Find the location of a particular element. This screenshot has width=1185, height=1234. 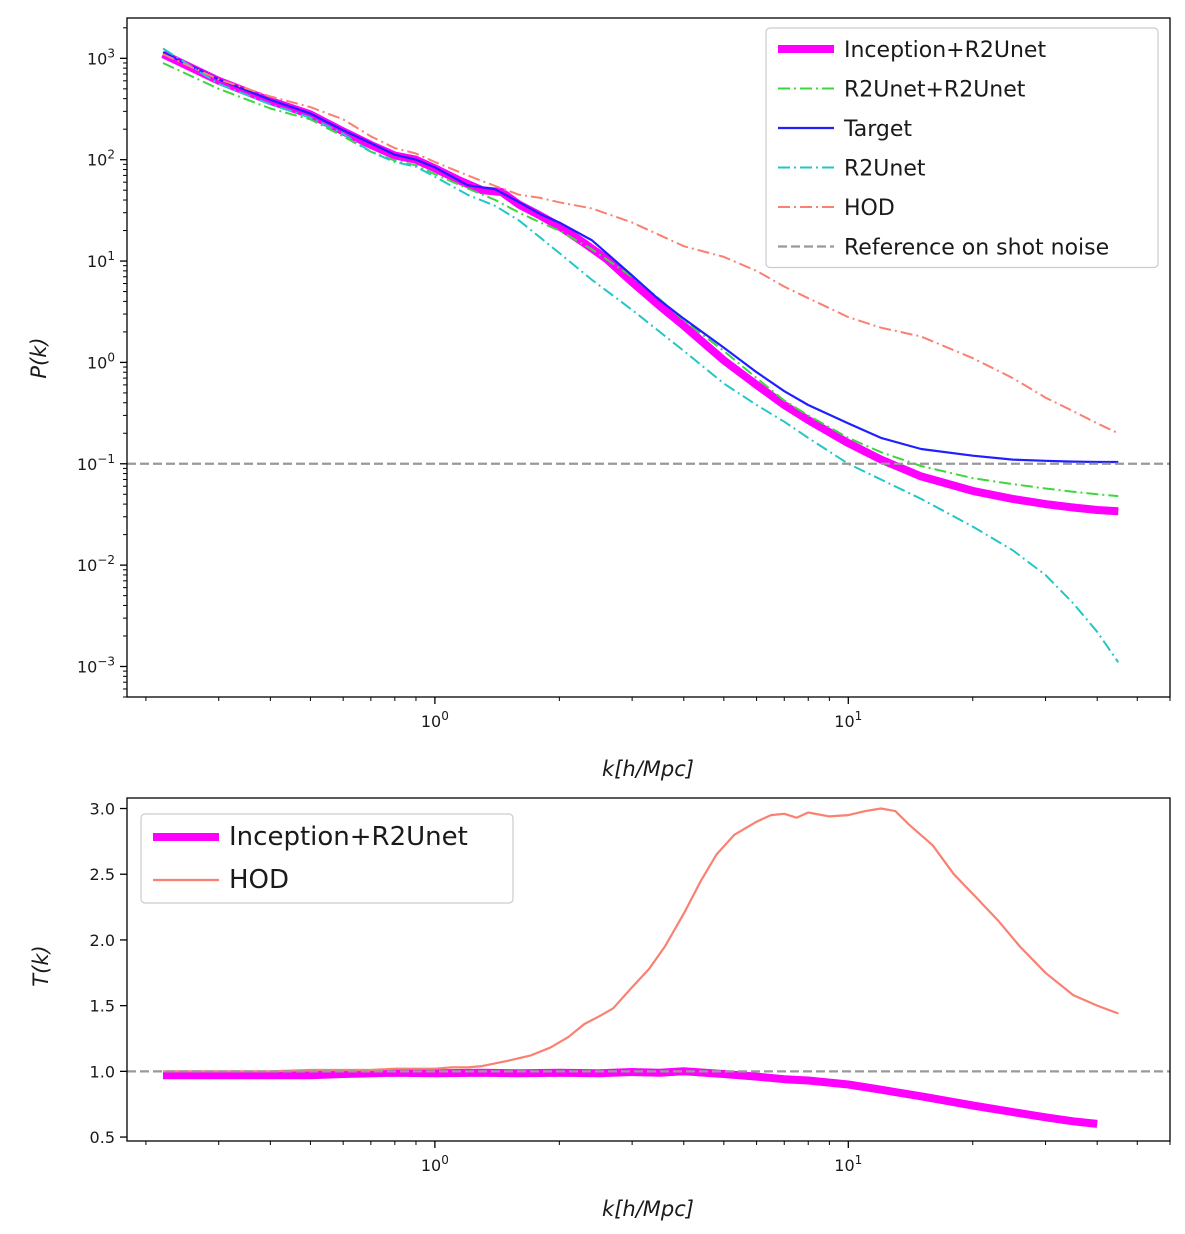

power-spectrum-legend-label-hod: HOD is located at coordinates (869, 208).